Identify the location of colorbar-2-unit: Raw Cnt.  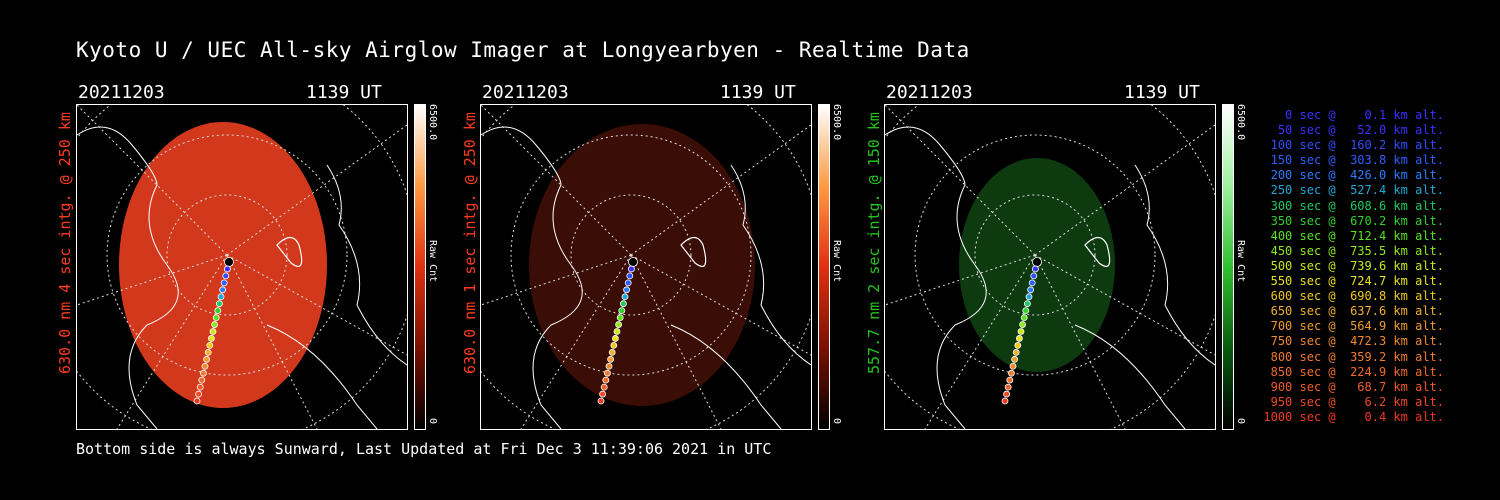
(836, 261).